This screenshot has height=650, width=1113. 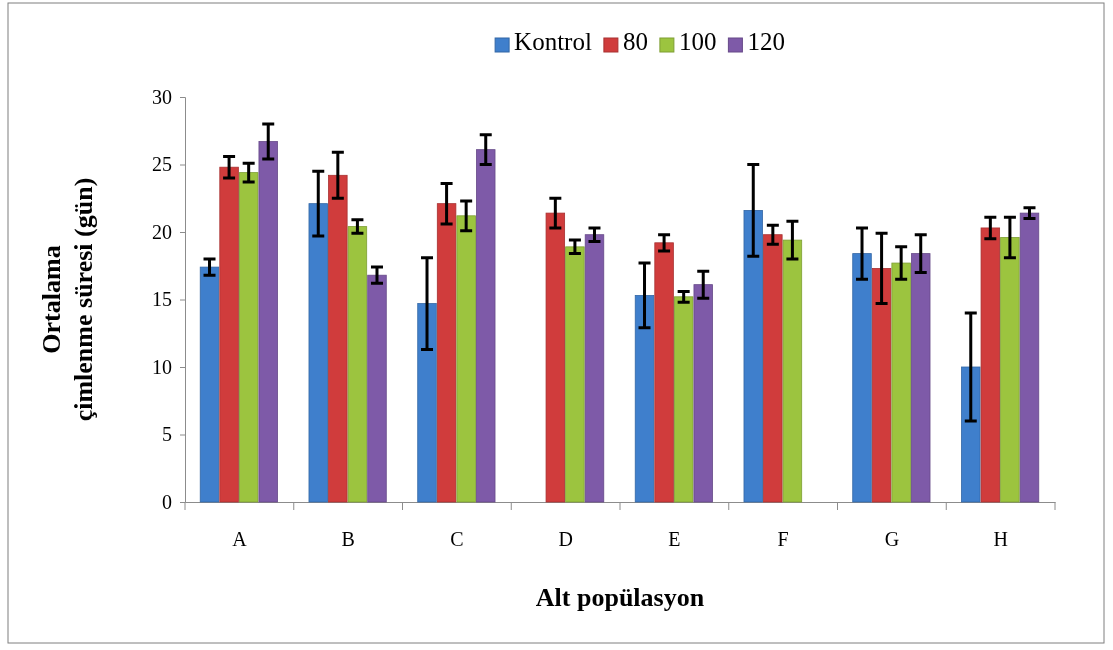 What do you see at coordinates (766, 41) in the screenshot?
I see `legend-label: 120` at bounding box center [766, 41].